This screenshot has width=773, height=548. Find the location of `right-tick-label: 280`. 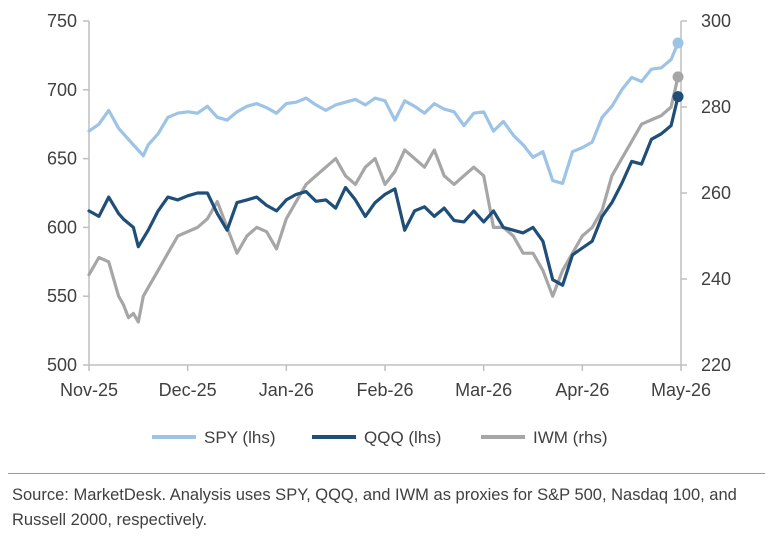

right-tick-label: 280 is located at coordinates (716, 107).